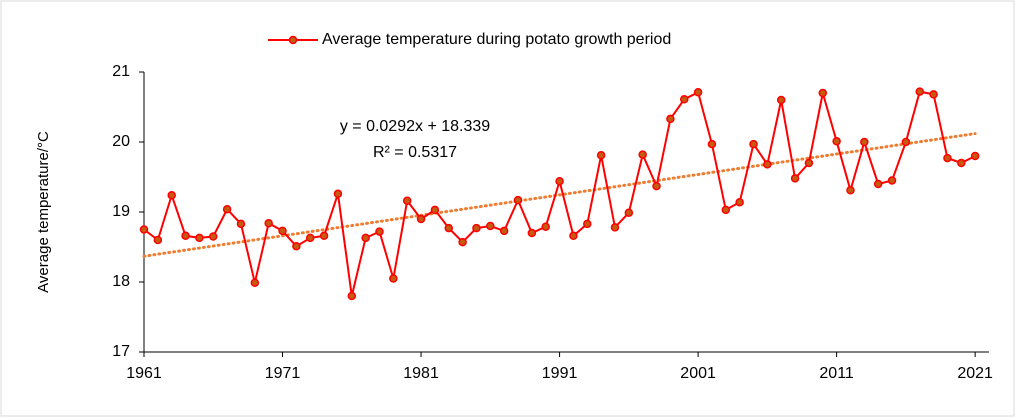 The image size is (1016, 418). What do you see at coordinates (836, 373) in the screenshot?
I see `x-tick-label: 2011` at bounding box center [836, 373].